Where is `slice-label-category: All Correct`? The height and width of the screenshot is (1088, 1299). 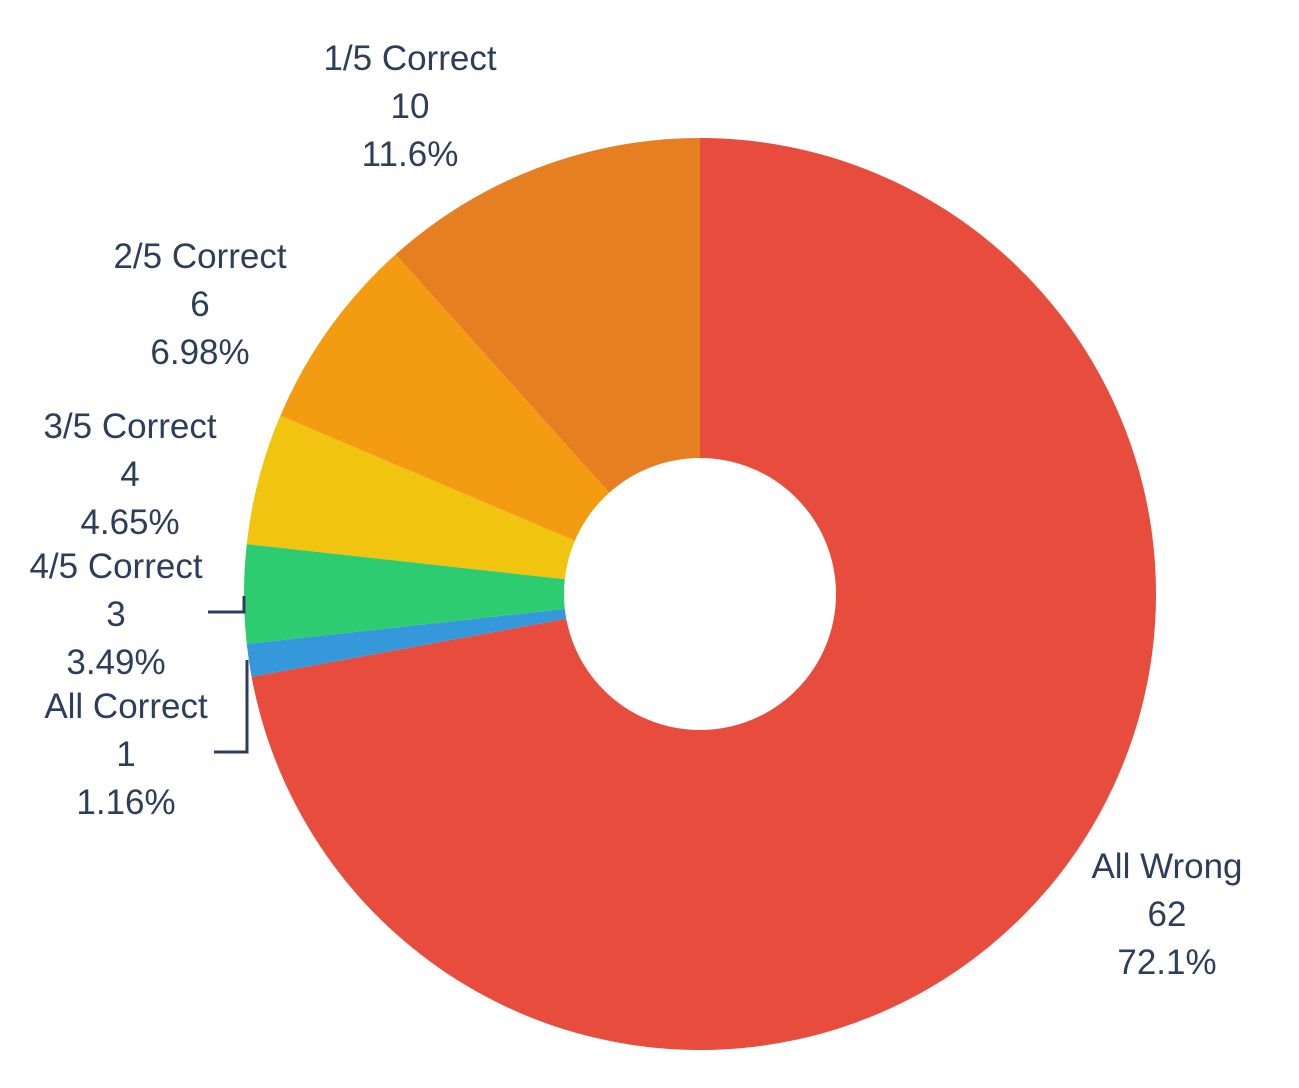 slice-label-category: All Correct is located at coordinates (126, 706).